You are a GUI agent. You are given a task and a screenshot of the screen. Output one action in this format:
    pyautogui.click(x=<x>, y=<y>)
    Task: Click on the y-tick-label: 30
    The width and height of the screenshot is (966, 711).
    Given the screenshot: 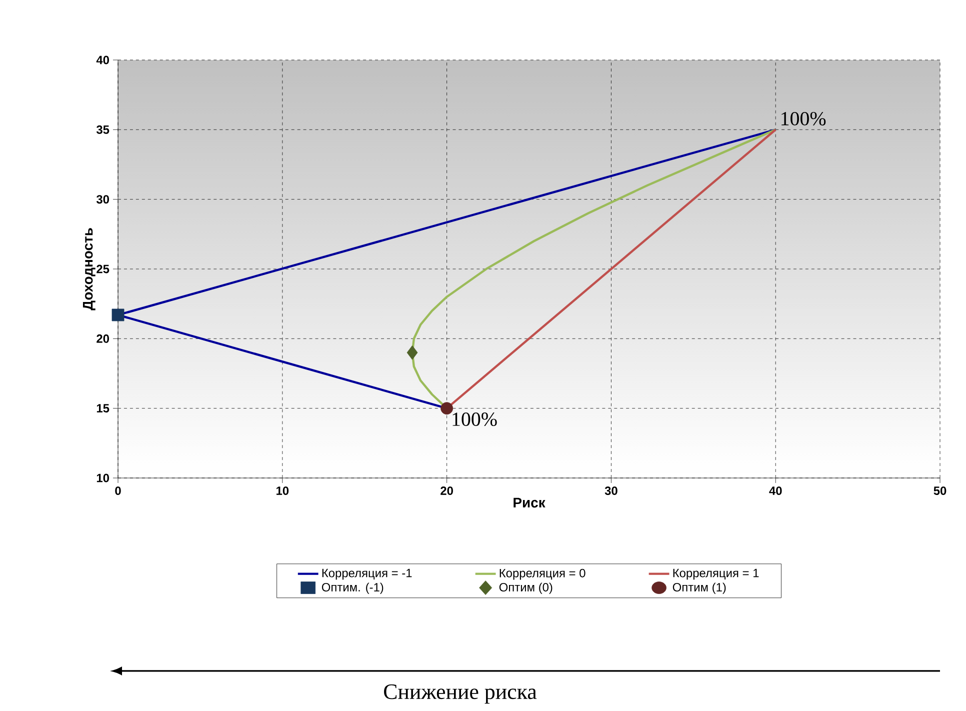 What is the action you would take?
    pyautogui.click(x=102, y=199)
    